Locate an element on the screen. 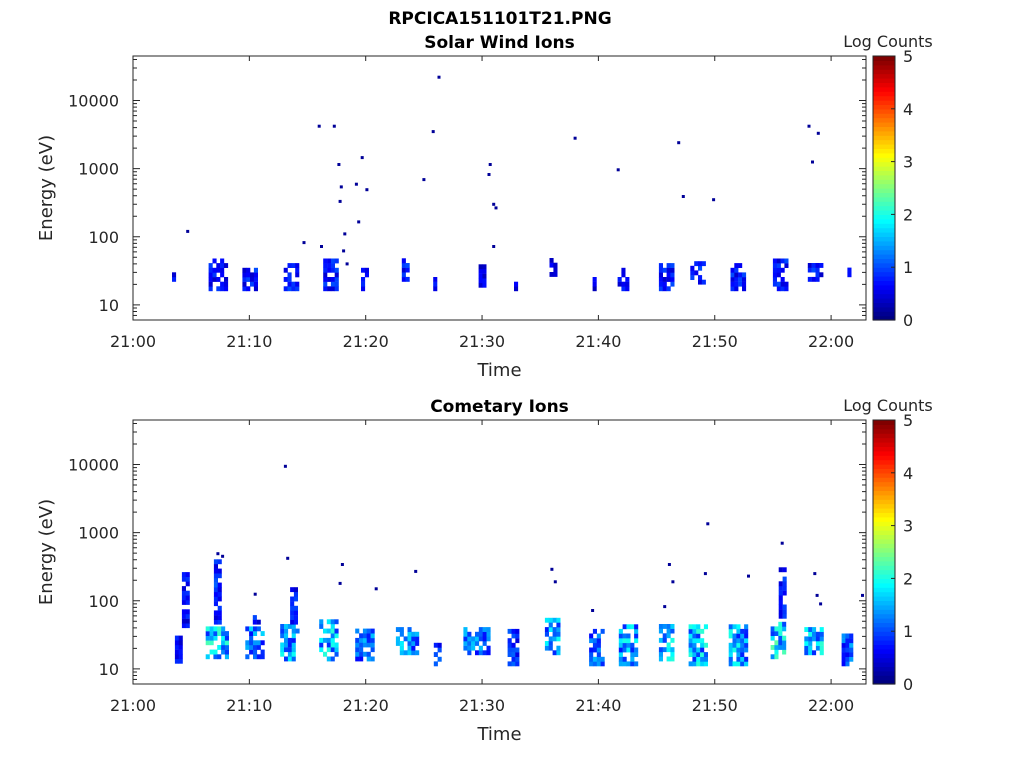 This screenshot has width=1024, height=768. colorbar-tick-label: 5 is located at coordinates (908, 420).